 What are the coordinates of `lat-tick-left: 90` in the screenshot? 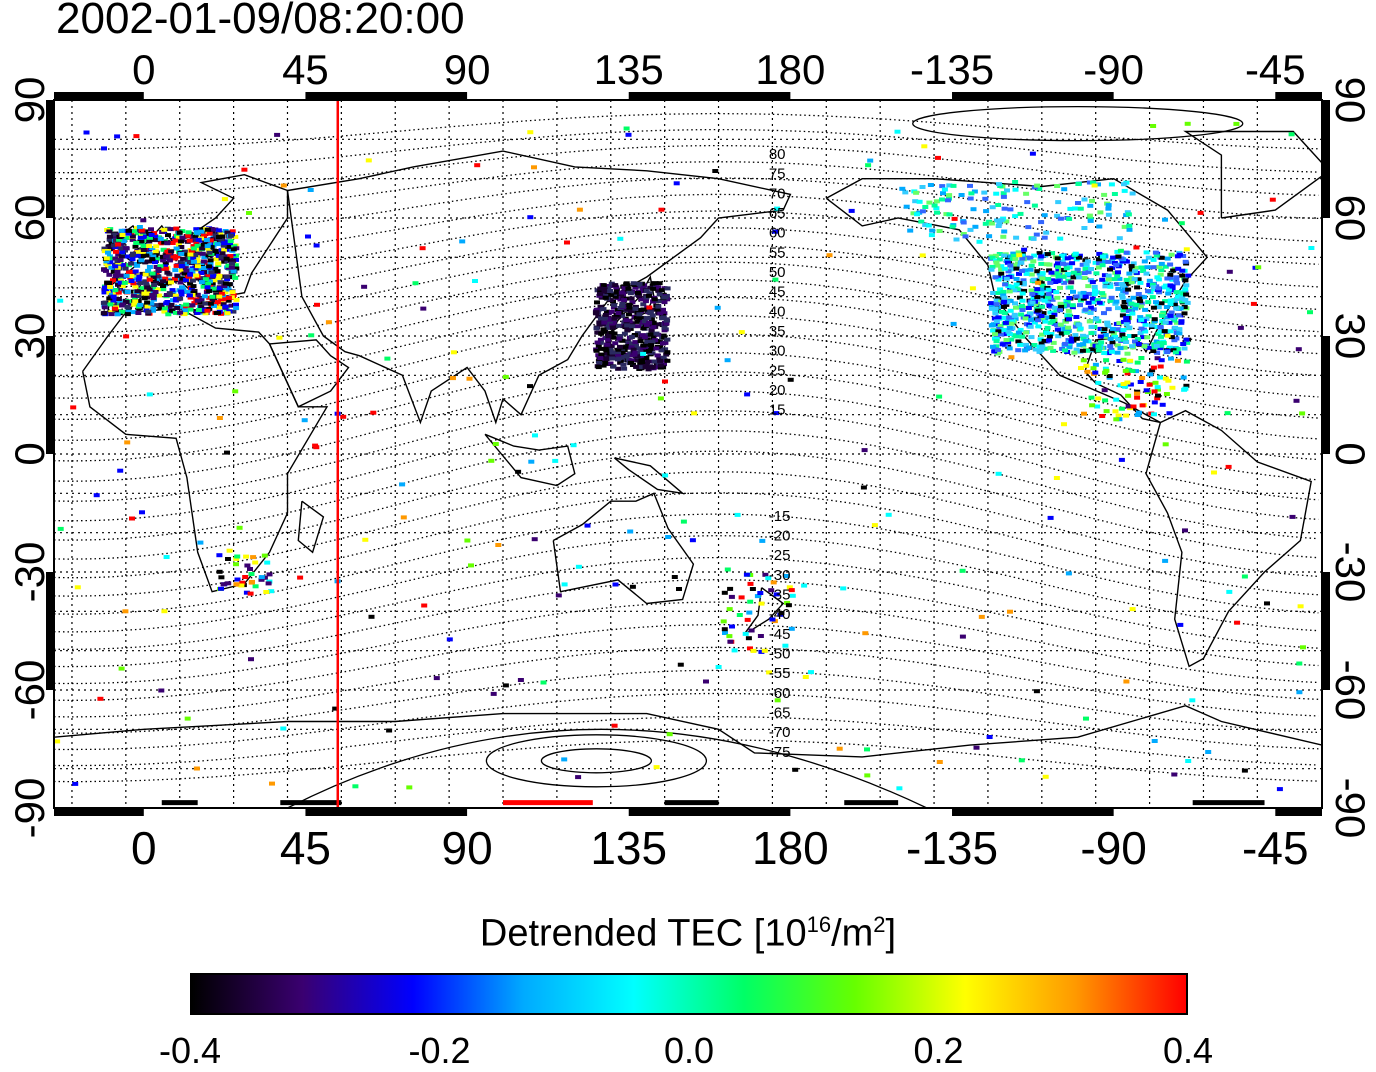 It's located at (29, 100).